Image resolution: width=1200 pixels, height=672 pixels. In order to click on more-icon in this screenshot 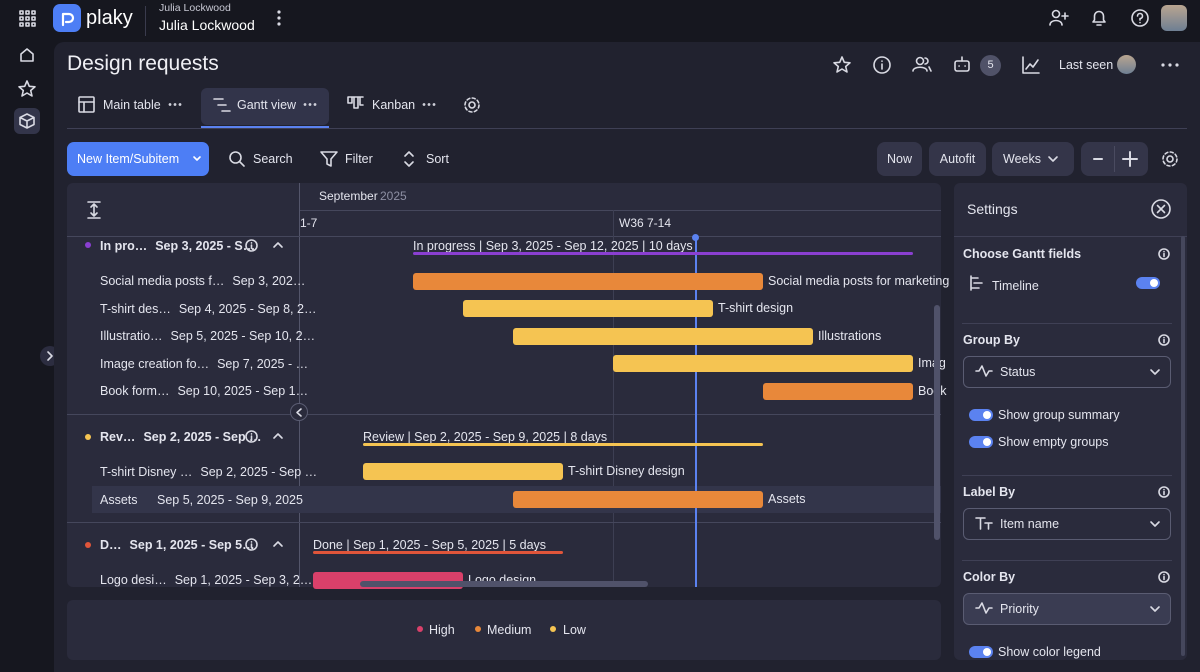, I will do `click(279, 18)`.